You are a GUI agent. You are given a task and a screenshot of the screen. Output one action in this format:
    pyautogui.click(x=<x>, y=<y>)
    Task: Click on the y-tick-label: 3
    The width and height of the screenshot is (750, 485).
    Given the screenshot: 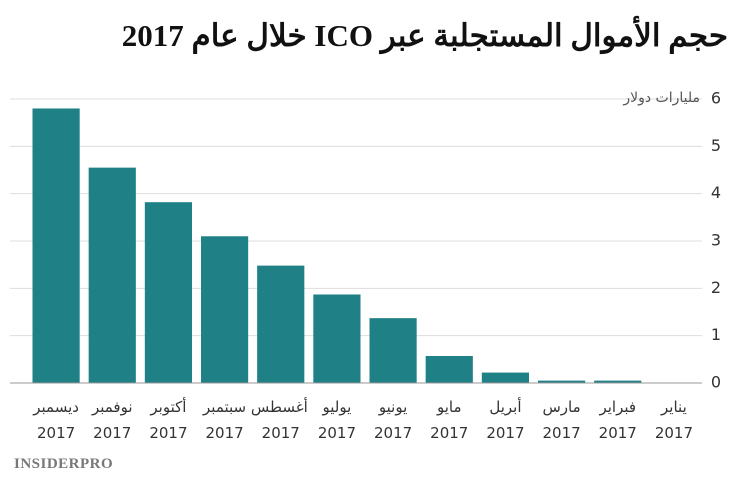 What is the action you would take?
    pyautogui.click(x=716, y=240)
    